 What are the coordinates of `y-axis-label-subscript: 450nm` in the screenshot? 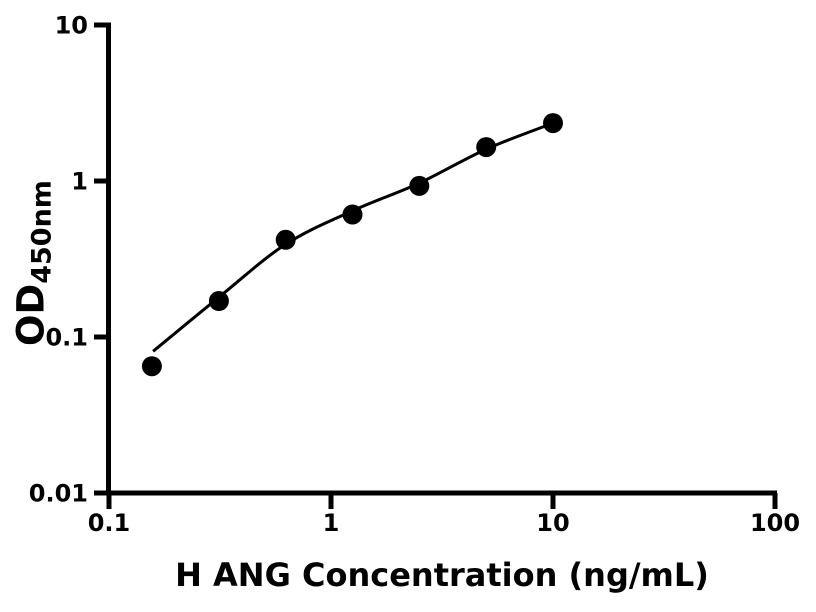 It's located at (42, 232).